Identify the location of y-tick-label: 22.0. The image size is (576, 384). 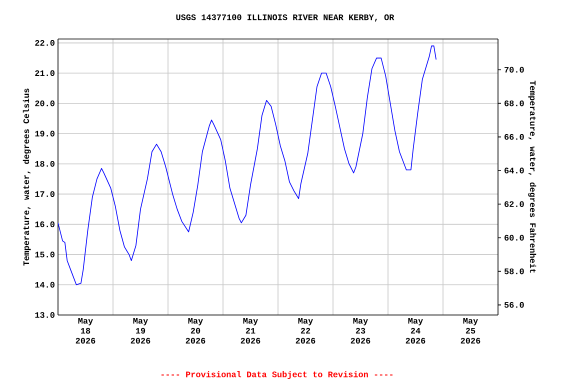
(44, 43).